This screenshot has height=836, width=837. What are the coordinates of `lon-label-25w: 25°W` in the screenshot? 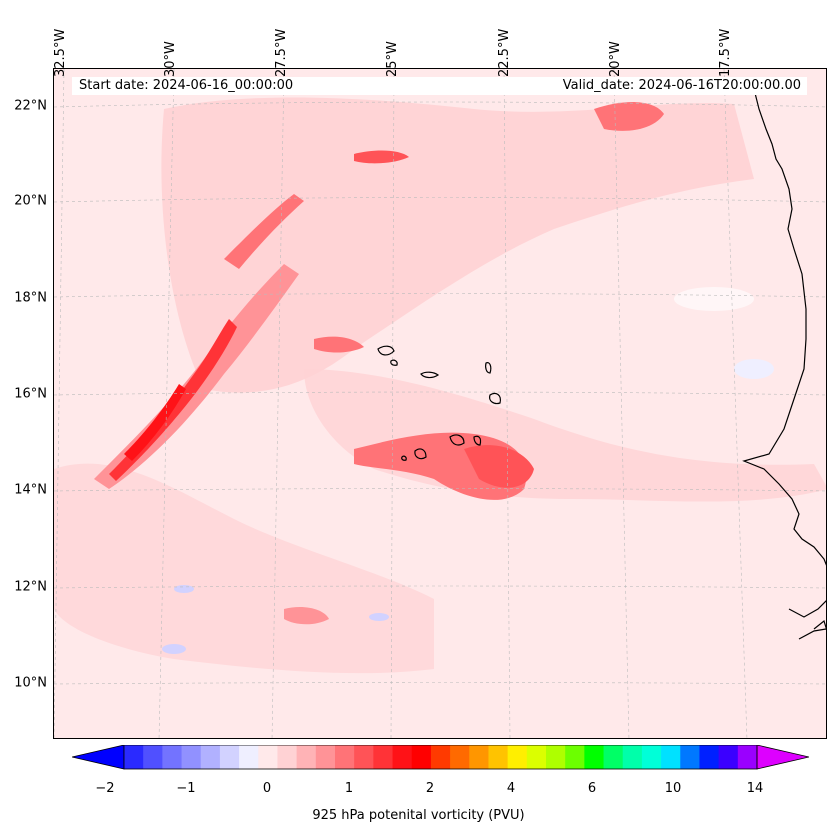 It's located at (392, 59).